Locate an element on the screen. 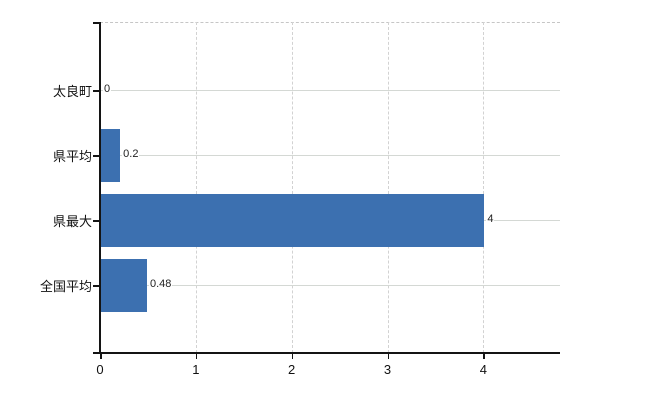 This screenshot has height=400, width=650. y-axis-line is located at coordinates (100, 187).